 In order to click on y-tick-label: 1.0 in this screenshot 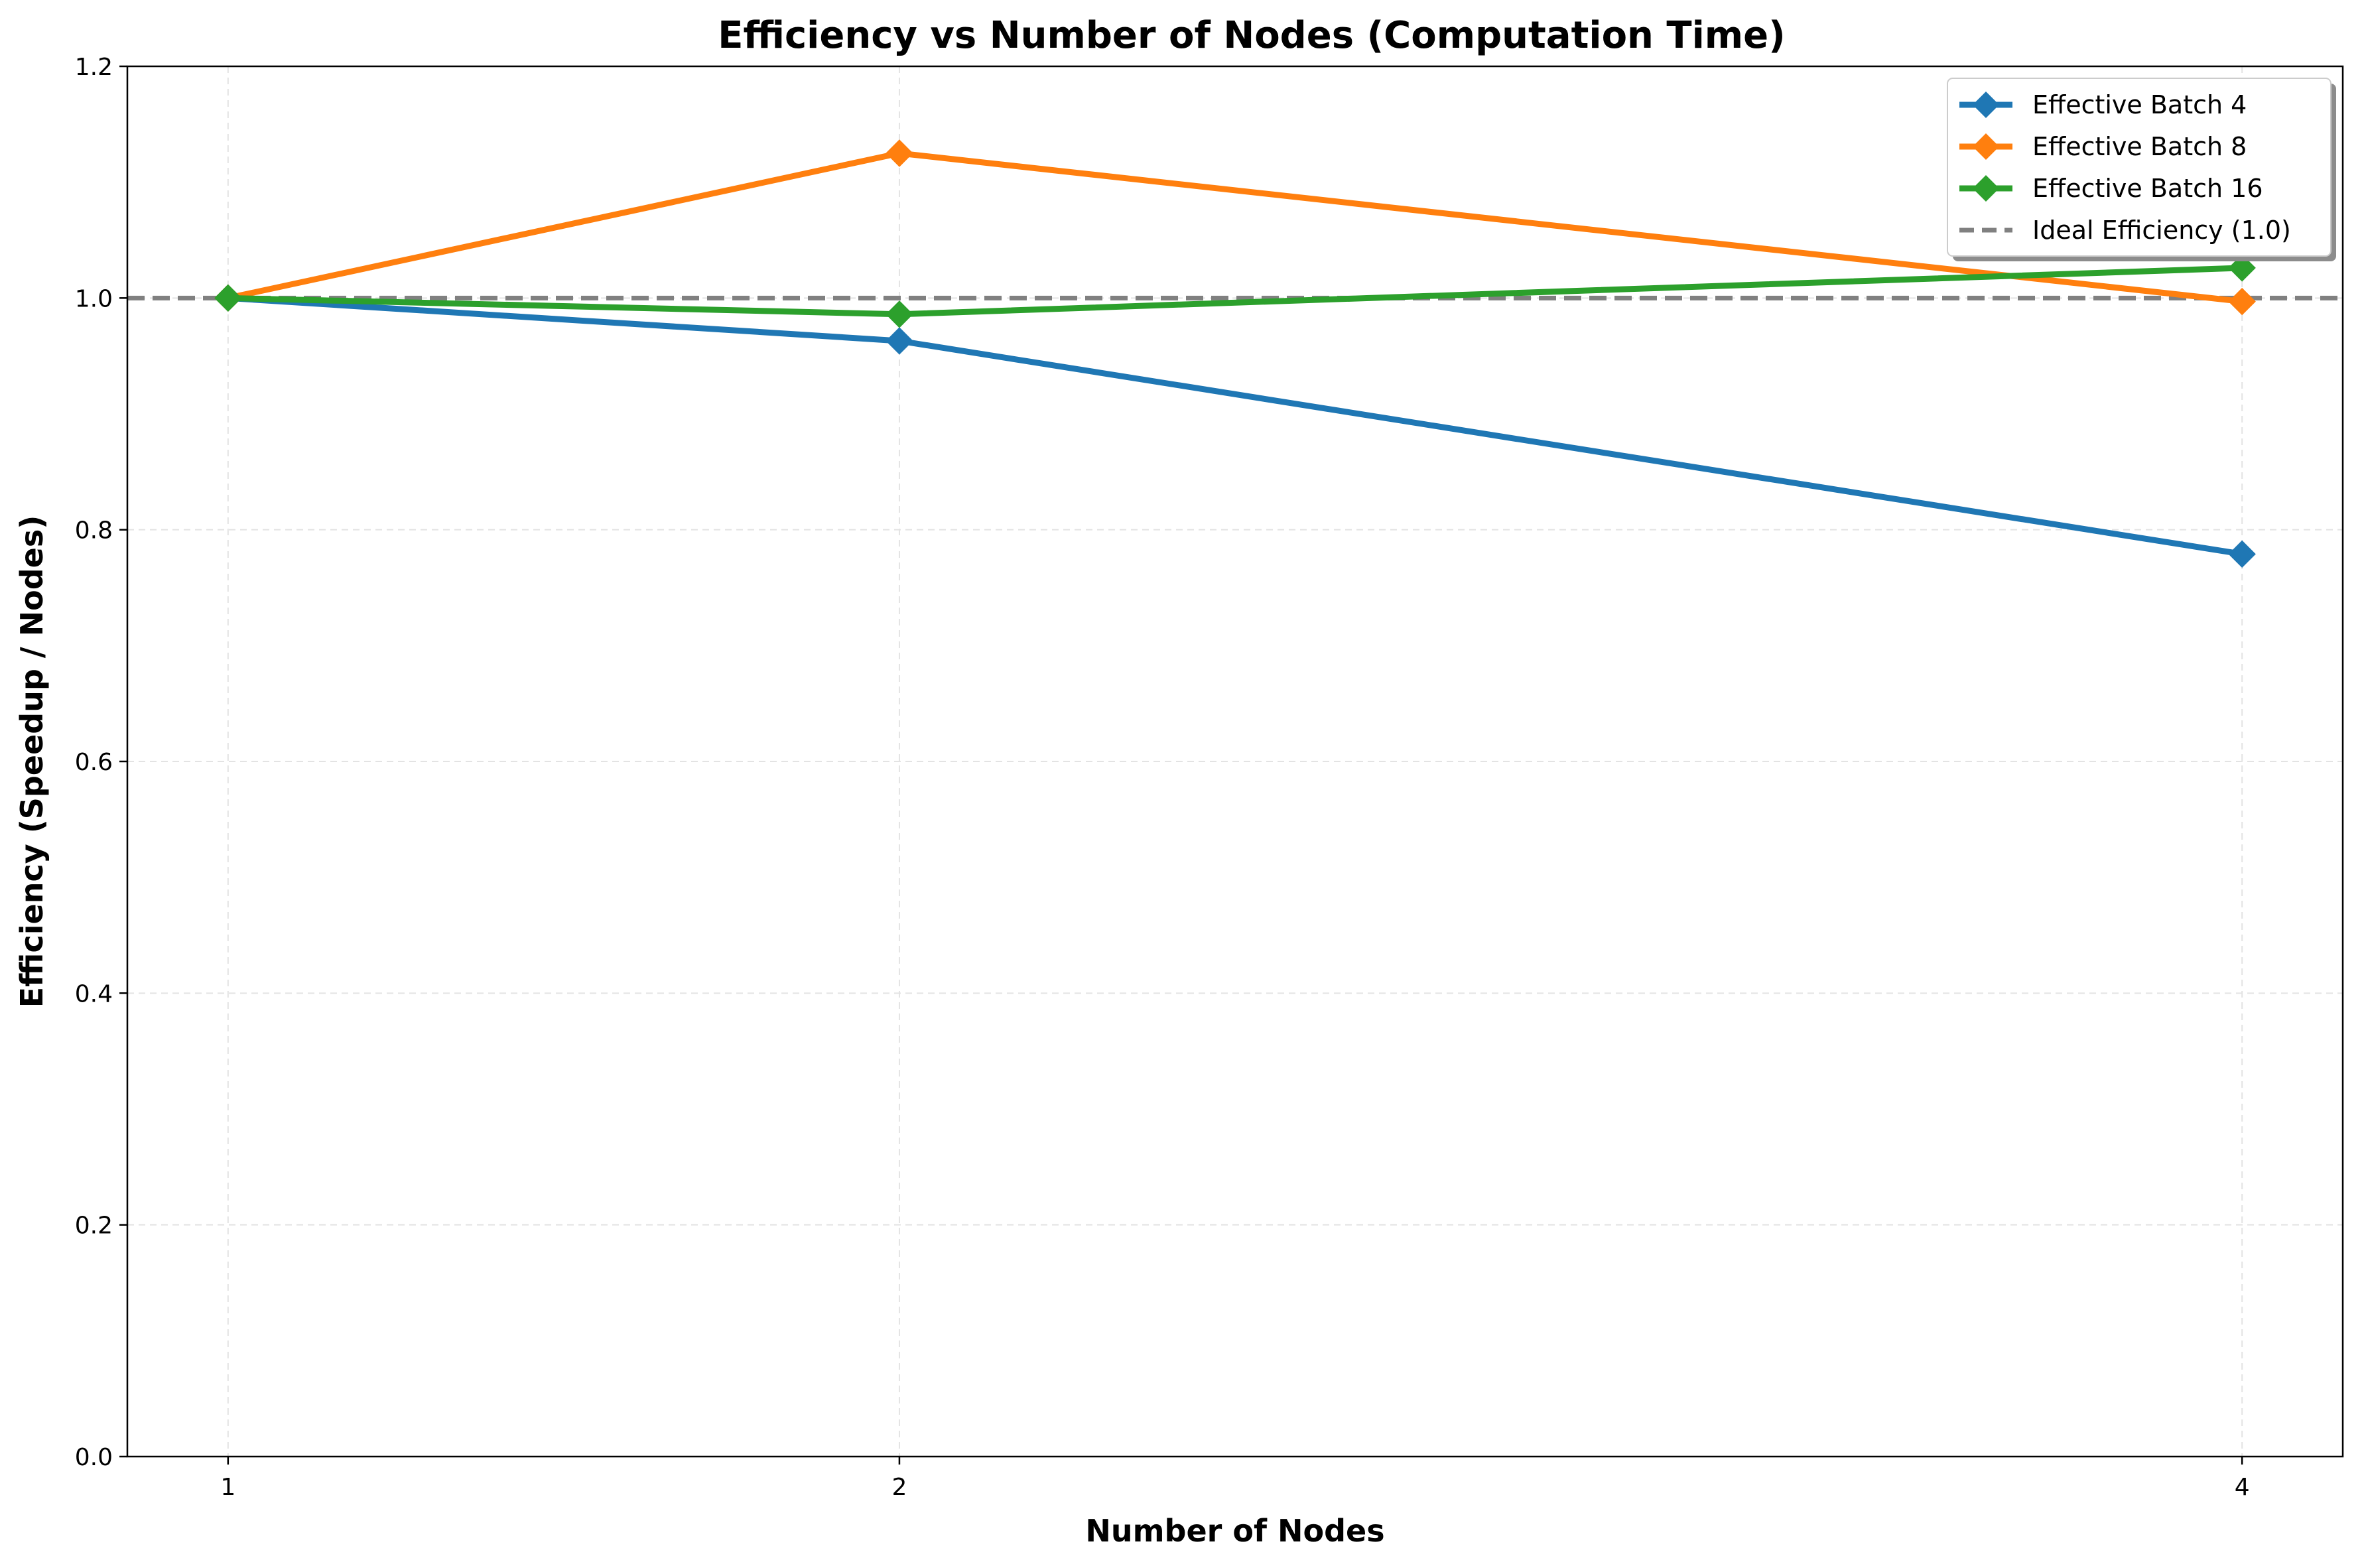, I will do `click(94, 299)`.